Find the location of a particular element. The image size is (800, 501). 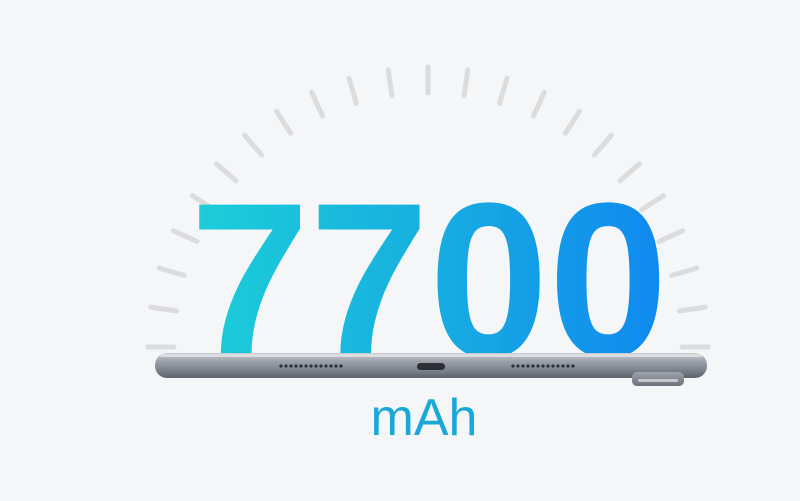

speaker-grille-right-icon is located at coordinates (543, 366).